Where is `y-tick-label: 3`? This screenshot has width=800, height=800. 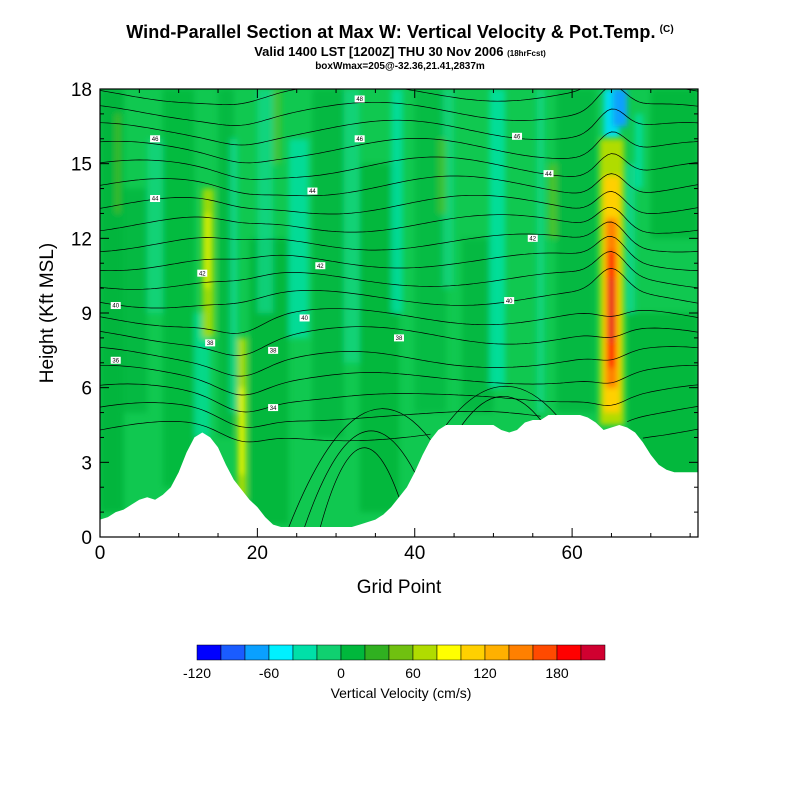 y-tick-label: 3 is located at coordinates (86, 463).